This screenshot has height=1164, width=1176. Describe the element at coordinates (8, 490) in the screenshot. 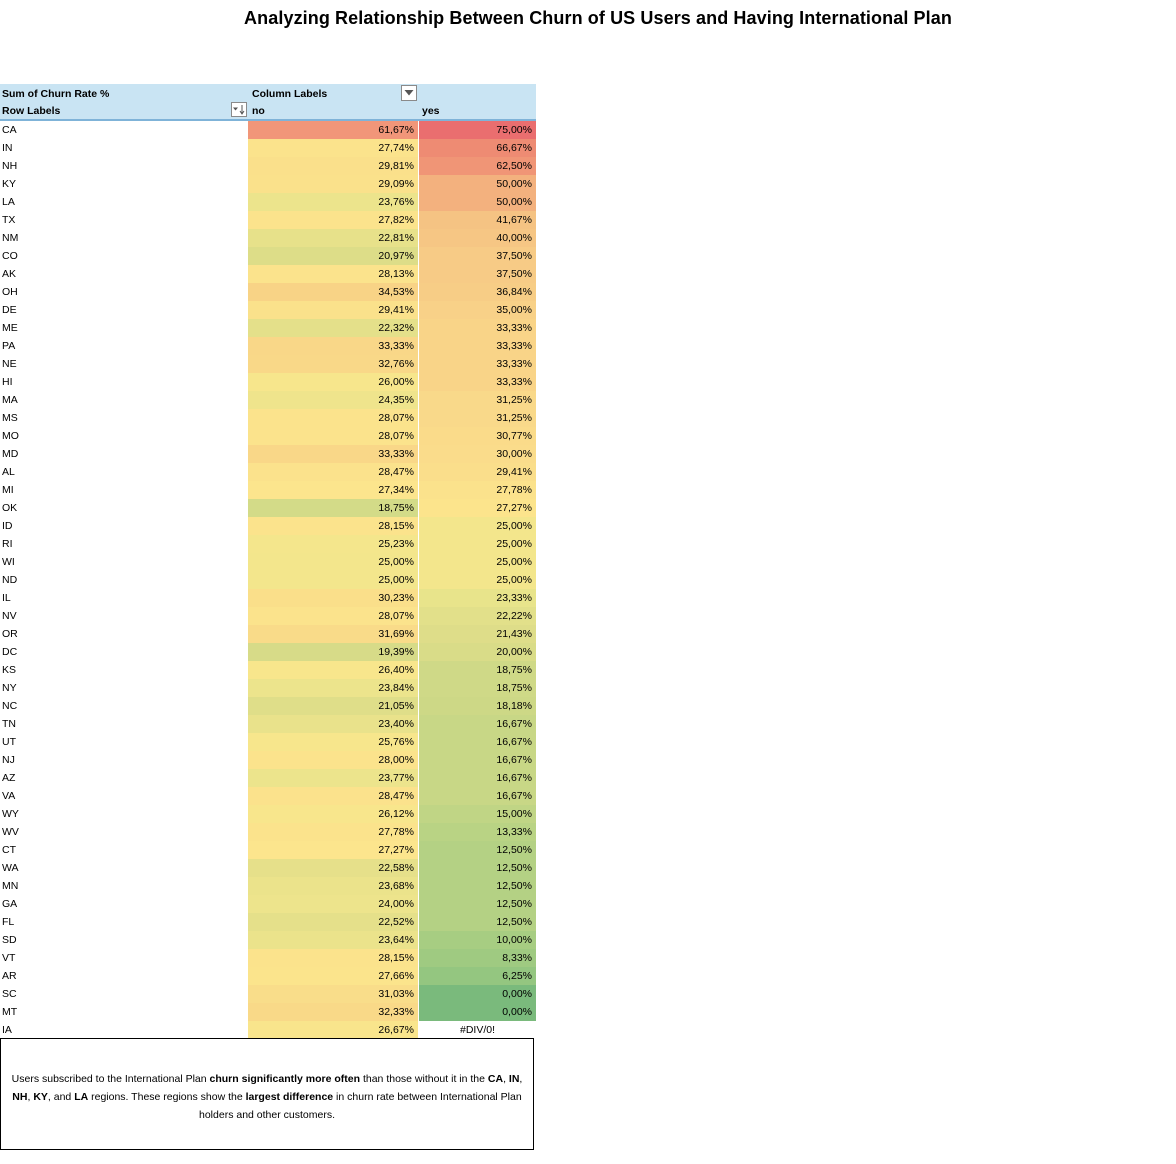

I see `row-label-state: MI` at that location.